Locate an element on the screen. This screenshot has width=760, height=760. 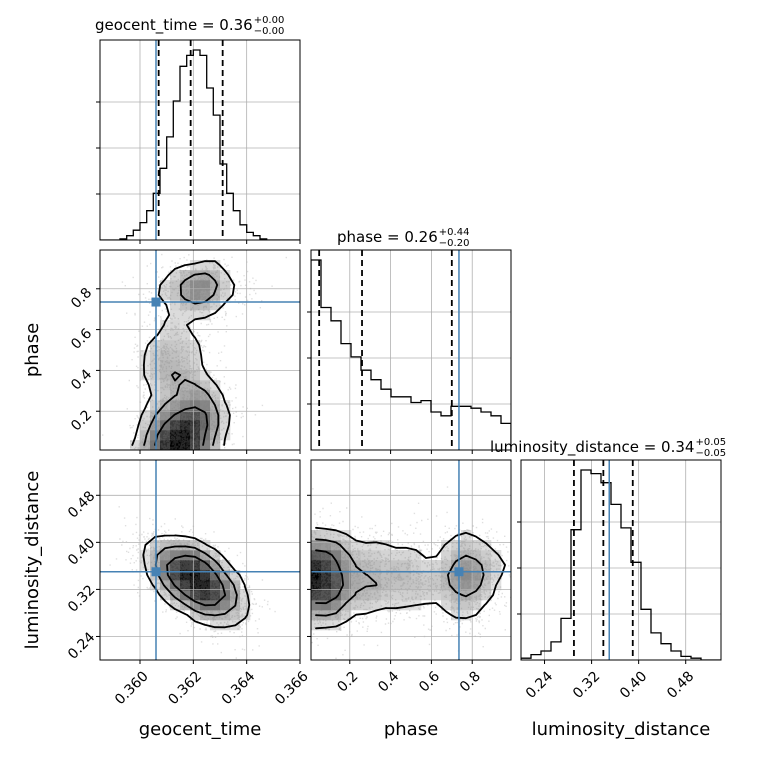
panel-title-luminosity_distance: luminosity_distance = 0.34 +0.05−0.05 is located at coordinates (608, 448).